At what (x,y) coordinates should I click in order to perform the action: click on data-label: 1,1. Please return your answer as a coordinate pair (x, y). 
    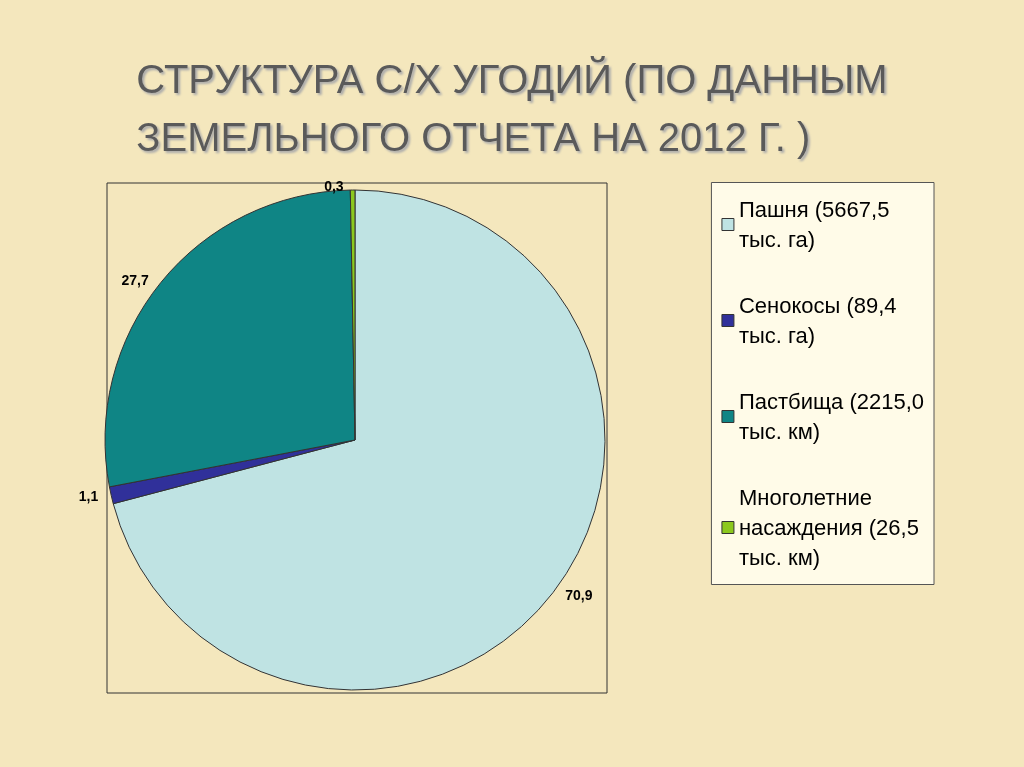
    Looking at the image, I should click on (88, 496).